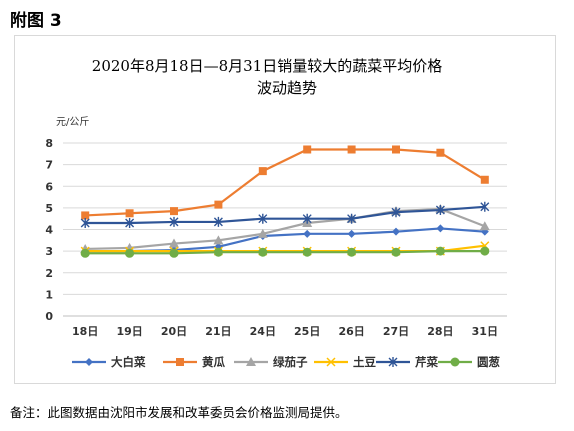  Describe the element at coordinates (426, 362) in the screenshot. I see `legend-label: 芹菜` at that location.